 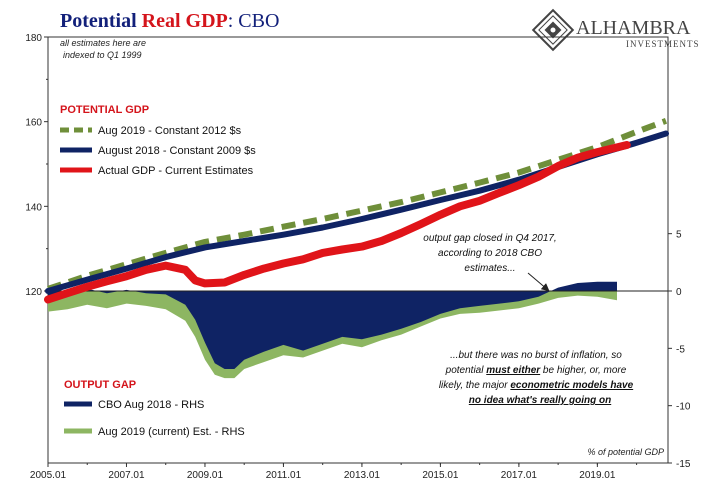 I want to click on x-tick-label: 2015.01, so click(x=440, y=475).